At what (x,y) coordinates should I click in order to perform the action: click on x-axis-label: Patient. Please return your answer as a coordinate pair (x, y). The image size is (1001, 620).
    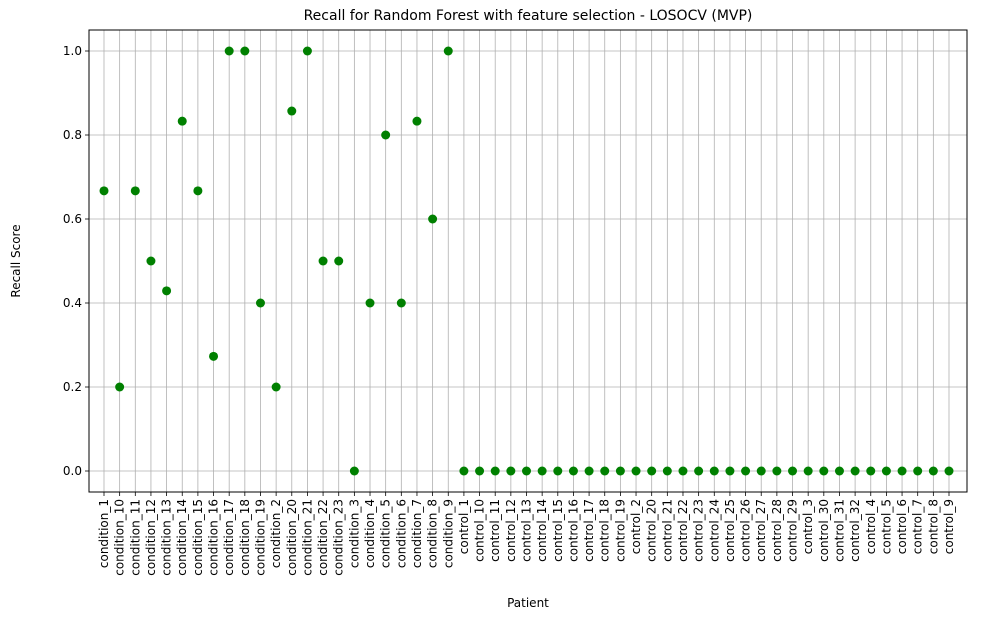
    Looking at the image, I should click on (528, 603).